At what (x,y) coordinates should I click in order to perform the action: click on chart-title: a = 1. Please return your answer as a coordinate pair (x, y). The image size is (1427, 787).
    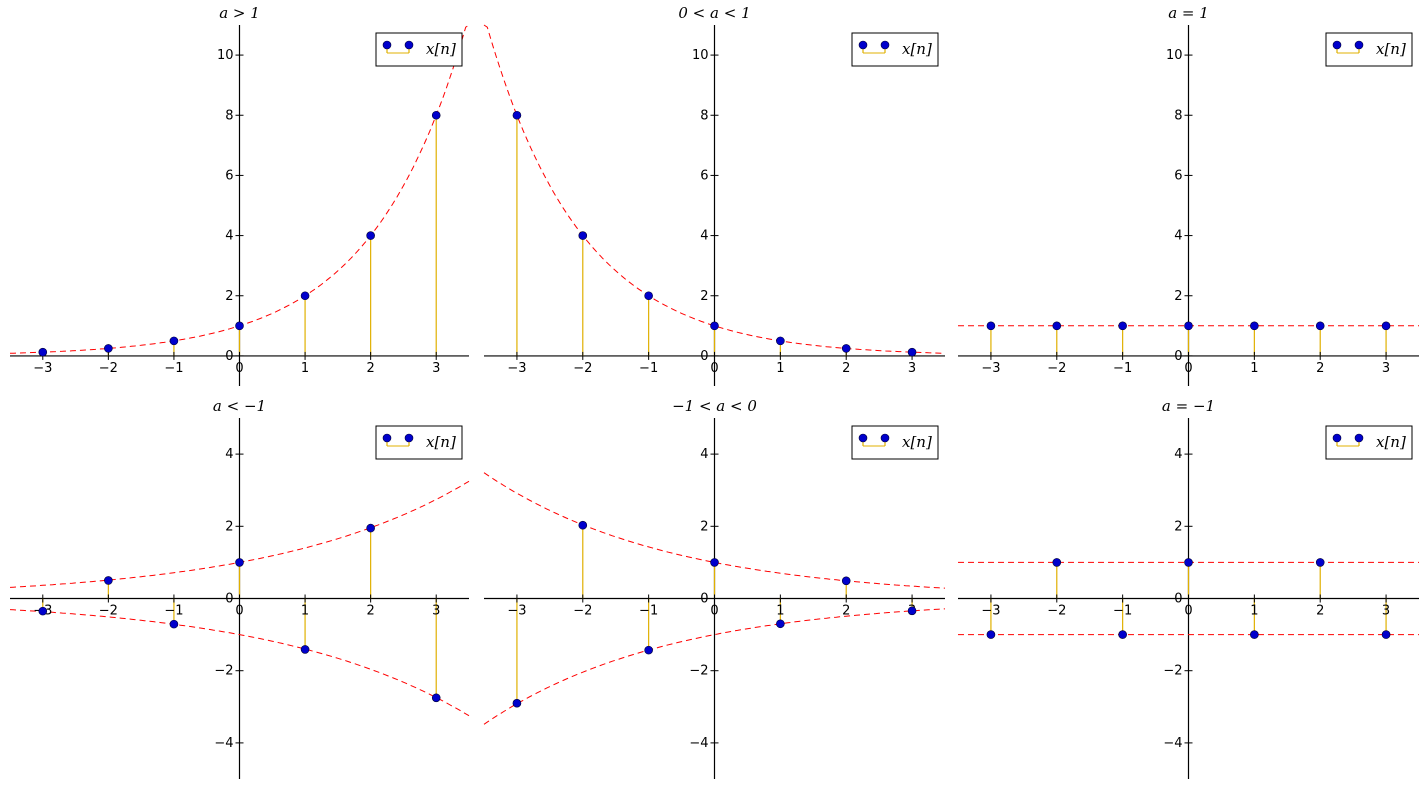
    Looking at the image, I should click on (1188, 13).